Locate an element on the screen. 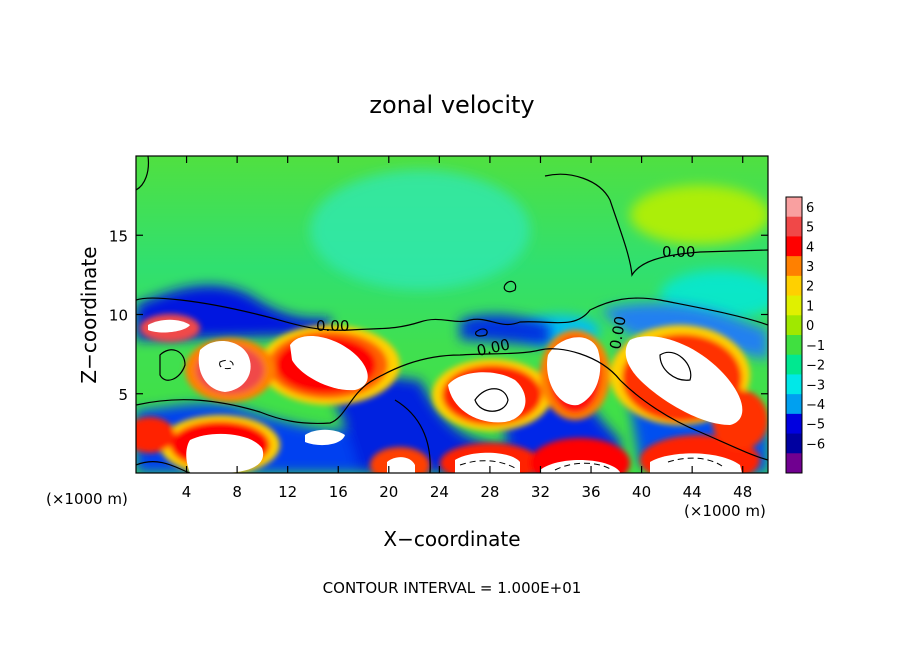 The height and width of the screenshot is (654, 904). colorbar-label: −6 is located at coordinates (815, 444).